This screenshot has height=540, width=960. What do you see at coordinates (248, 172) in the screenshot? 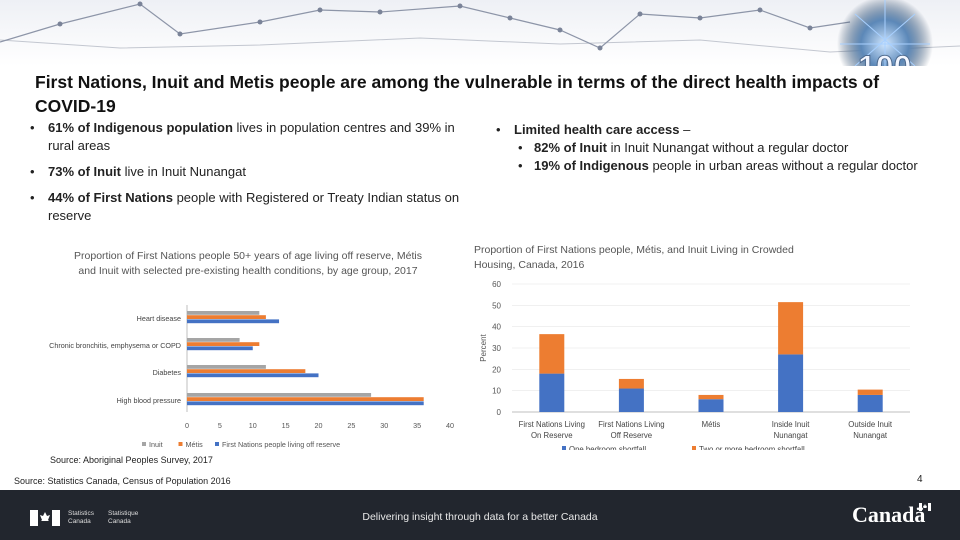
I see `bullet-item: 73% of Inuit live in Inuit Nunangat` at bounding box center [248, 172].